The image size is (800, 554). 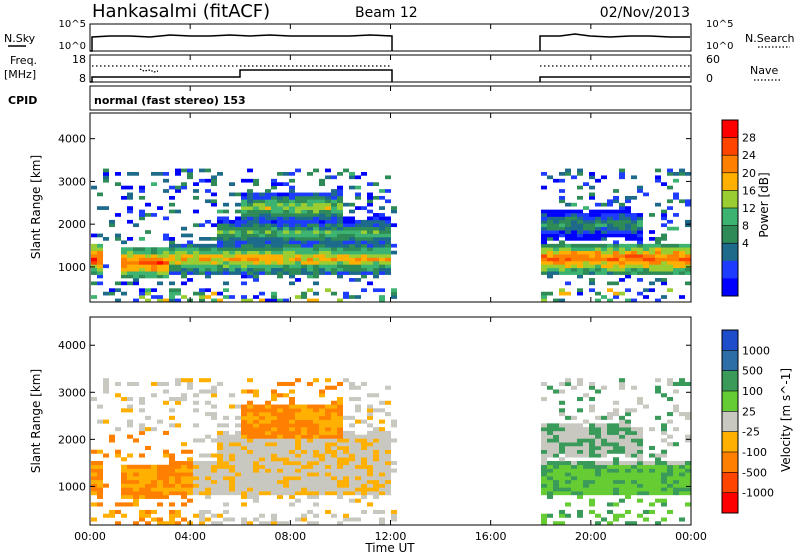 I want to click on colorbar-cell, so click(x=730, y=340).